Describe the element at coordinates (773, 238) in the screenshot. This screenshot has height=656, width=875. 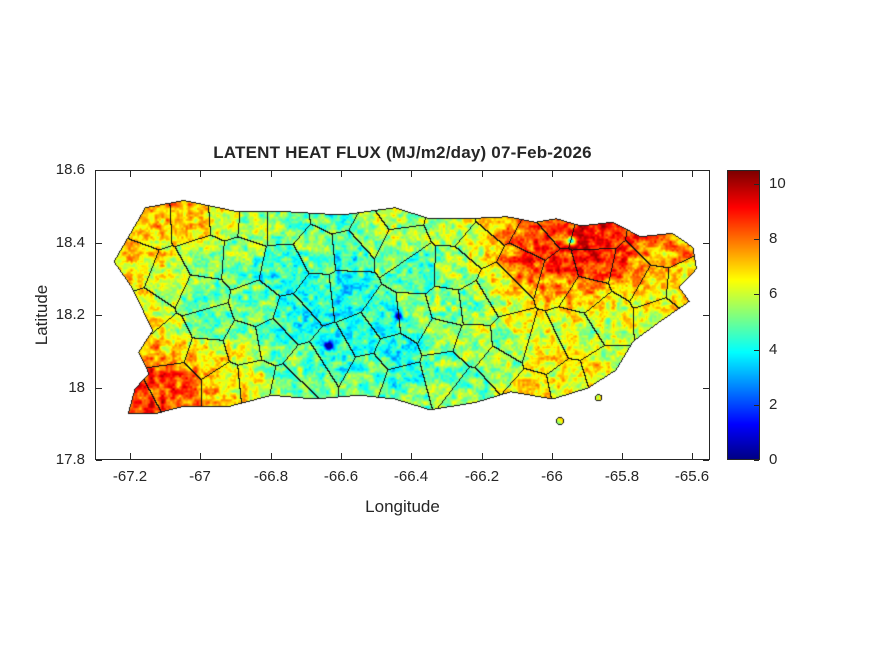
I see `colorbar-tick-label: 8` at that location.